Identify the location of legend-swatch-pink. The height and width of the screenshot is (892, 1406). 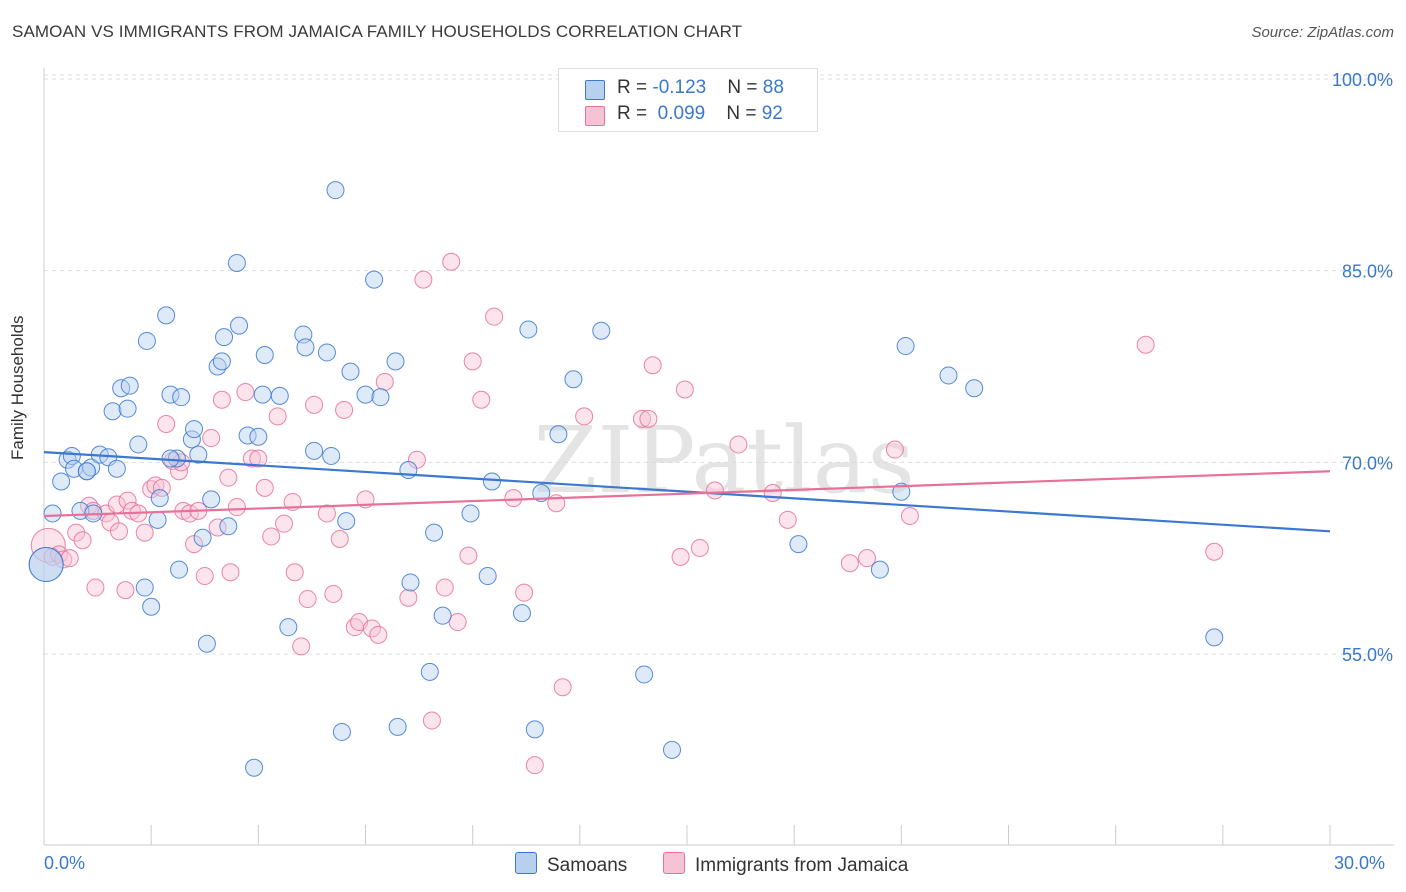
(595, 116).